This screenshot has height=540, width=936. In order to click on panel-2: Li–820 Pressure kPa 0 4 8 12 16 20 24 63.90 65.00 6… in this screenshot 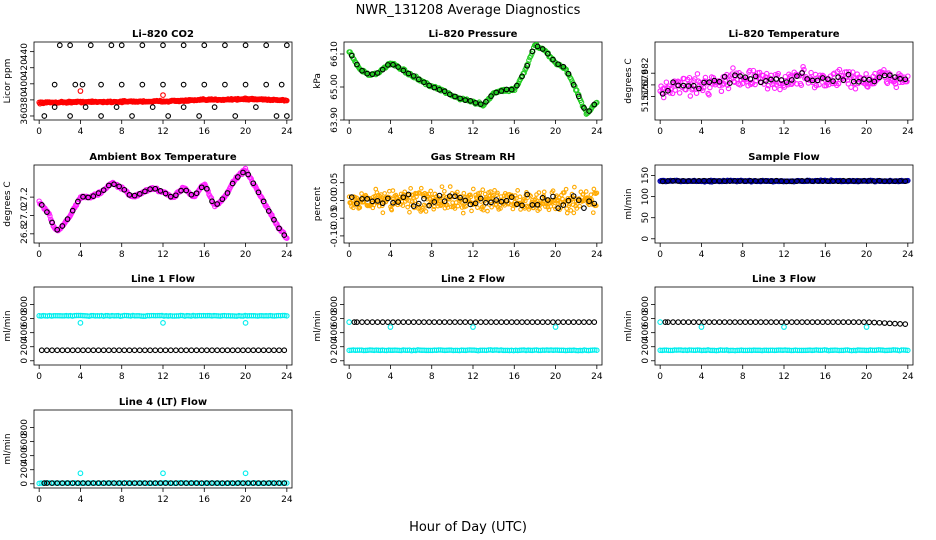, I will do `click(458, 83)`.